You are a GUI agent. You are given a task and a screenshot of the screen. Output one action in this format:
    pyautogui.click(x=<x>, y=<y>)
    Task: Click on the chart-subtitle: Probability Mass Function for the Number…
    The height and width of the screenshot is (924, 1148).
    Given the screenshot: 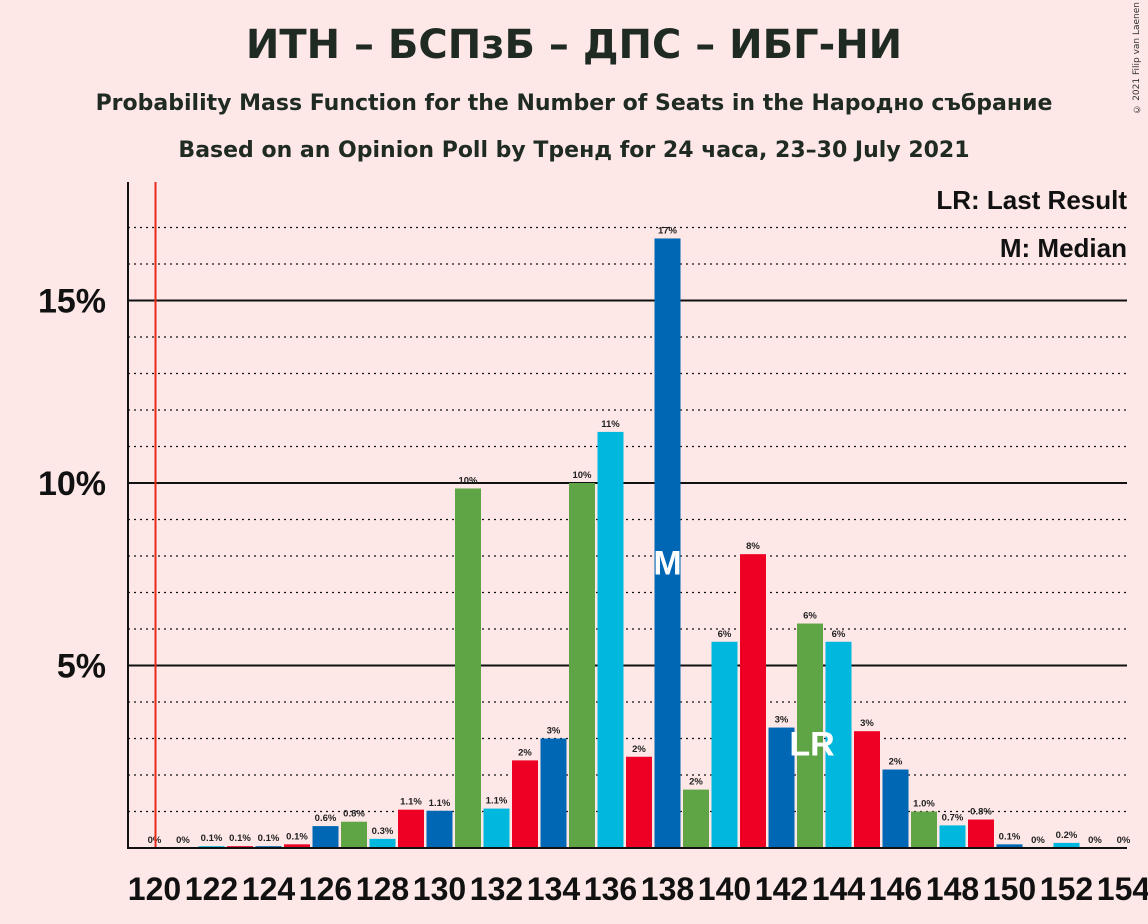 What is the action you would take?
    pyautogui.click(x=574, y=103)
    